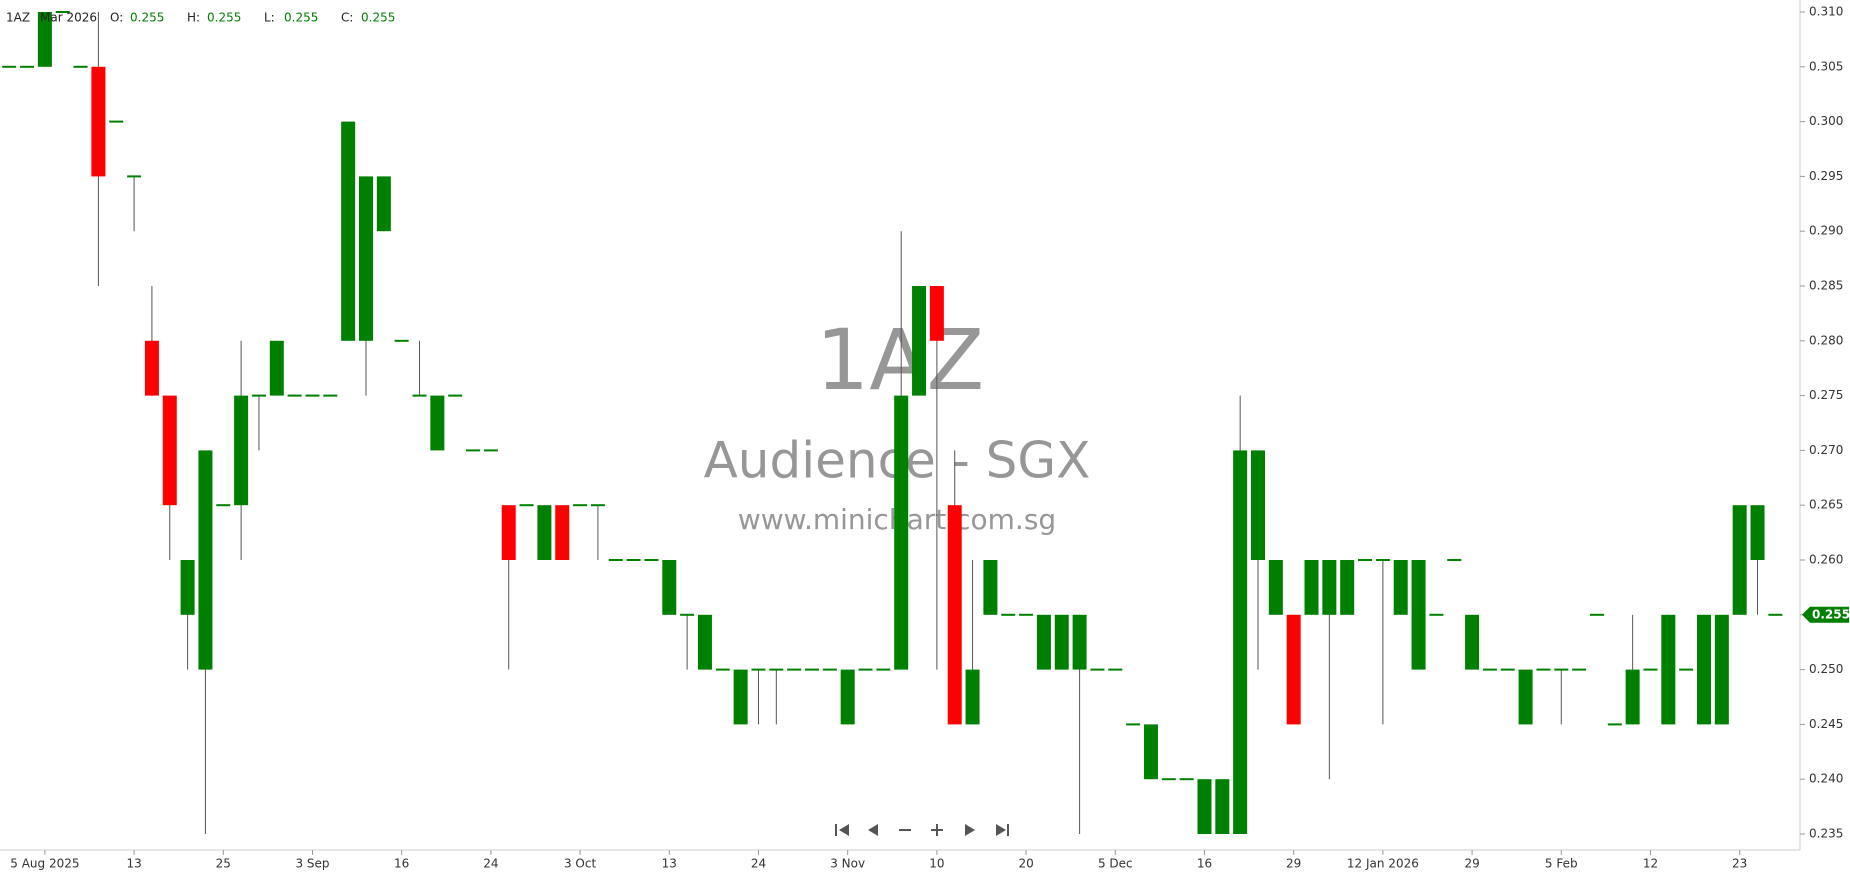 This screenshot has height=874, width=1850. Describe the element at coordinates (970, 830) in the screenshot. I see `nav-next` at that location.